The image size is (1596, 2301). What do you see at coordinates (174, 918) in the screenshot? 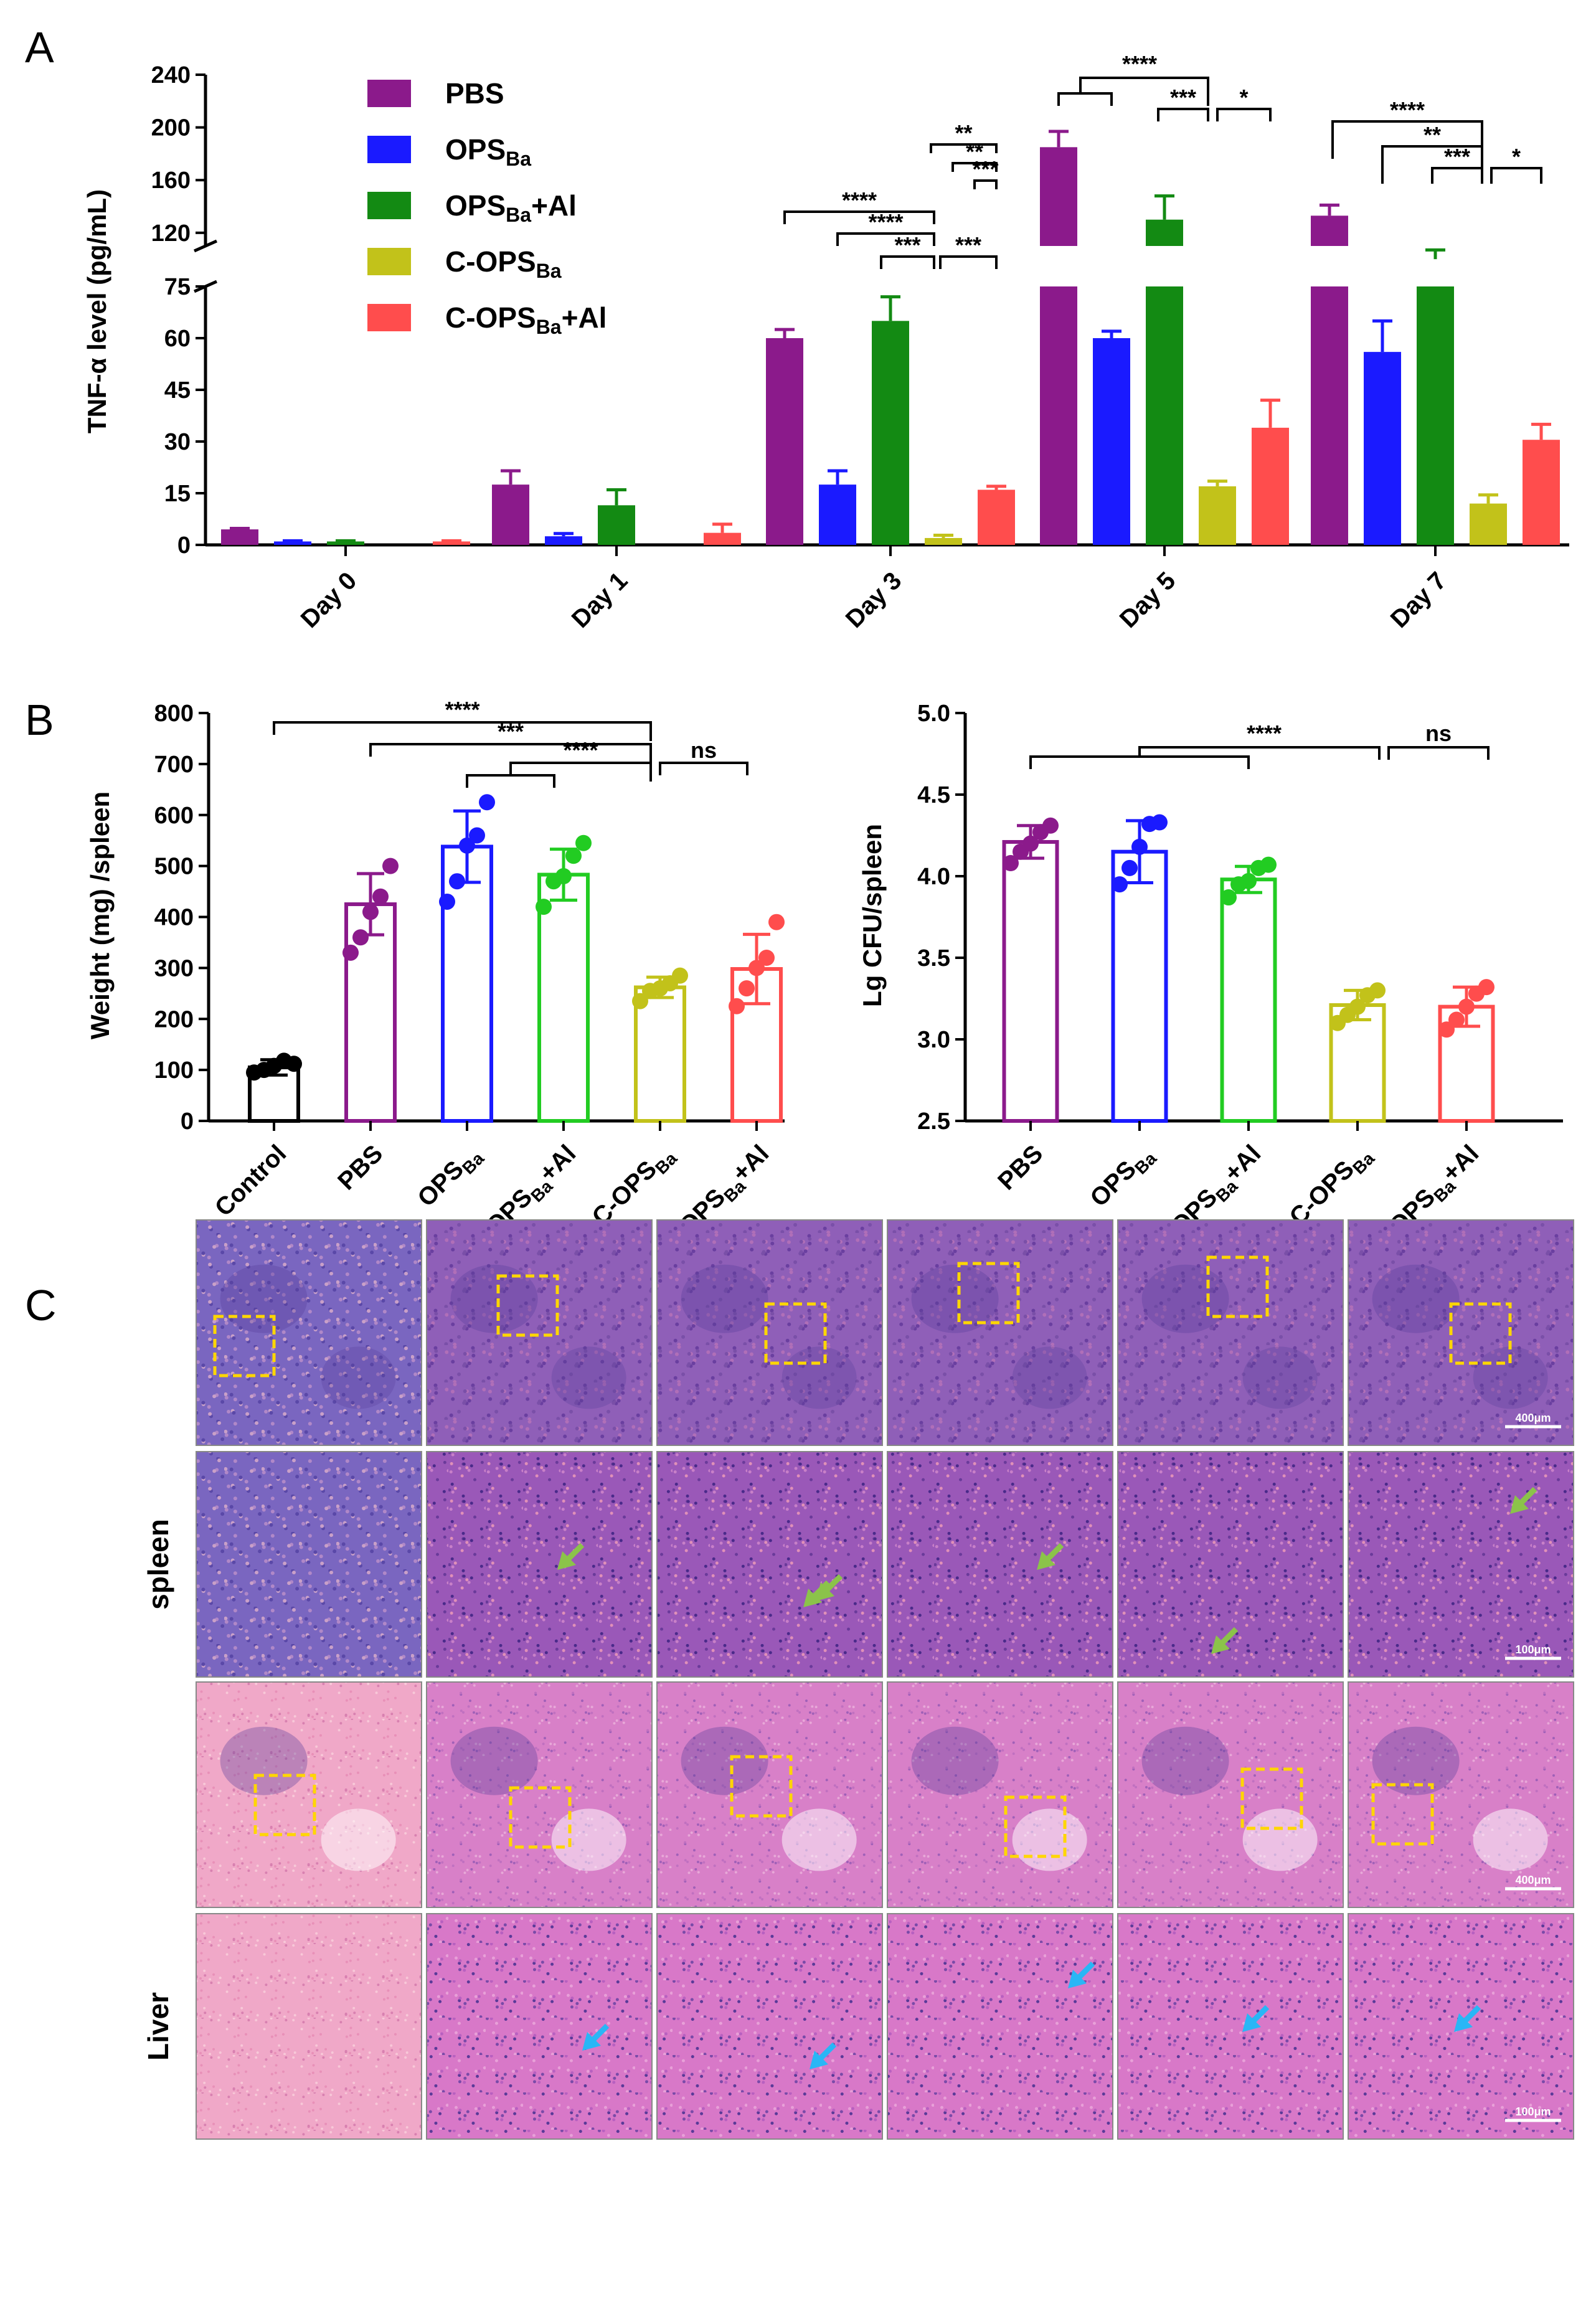
I see `y-tick-label: 400` at bounding box center [174, 918].